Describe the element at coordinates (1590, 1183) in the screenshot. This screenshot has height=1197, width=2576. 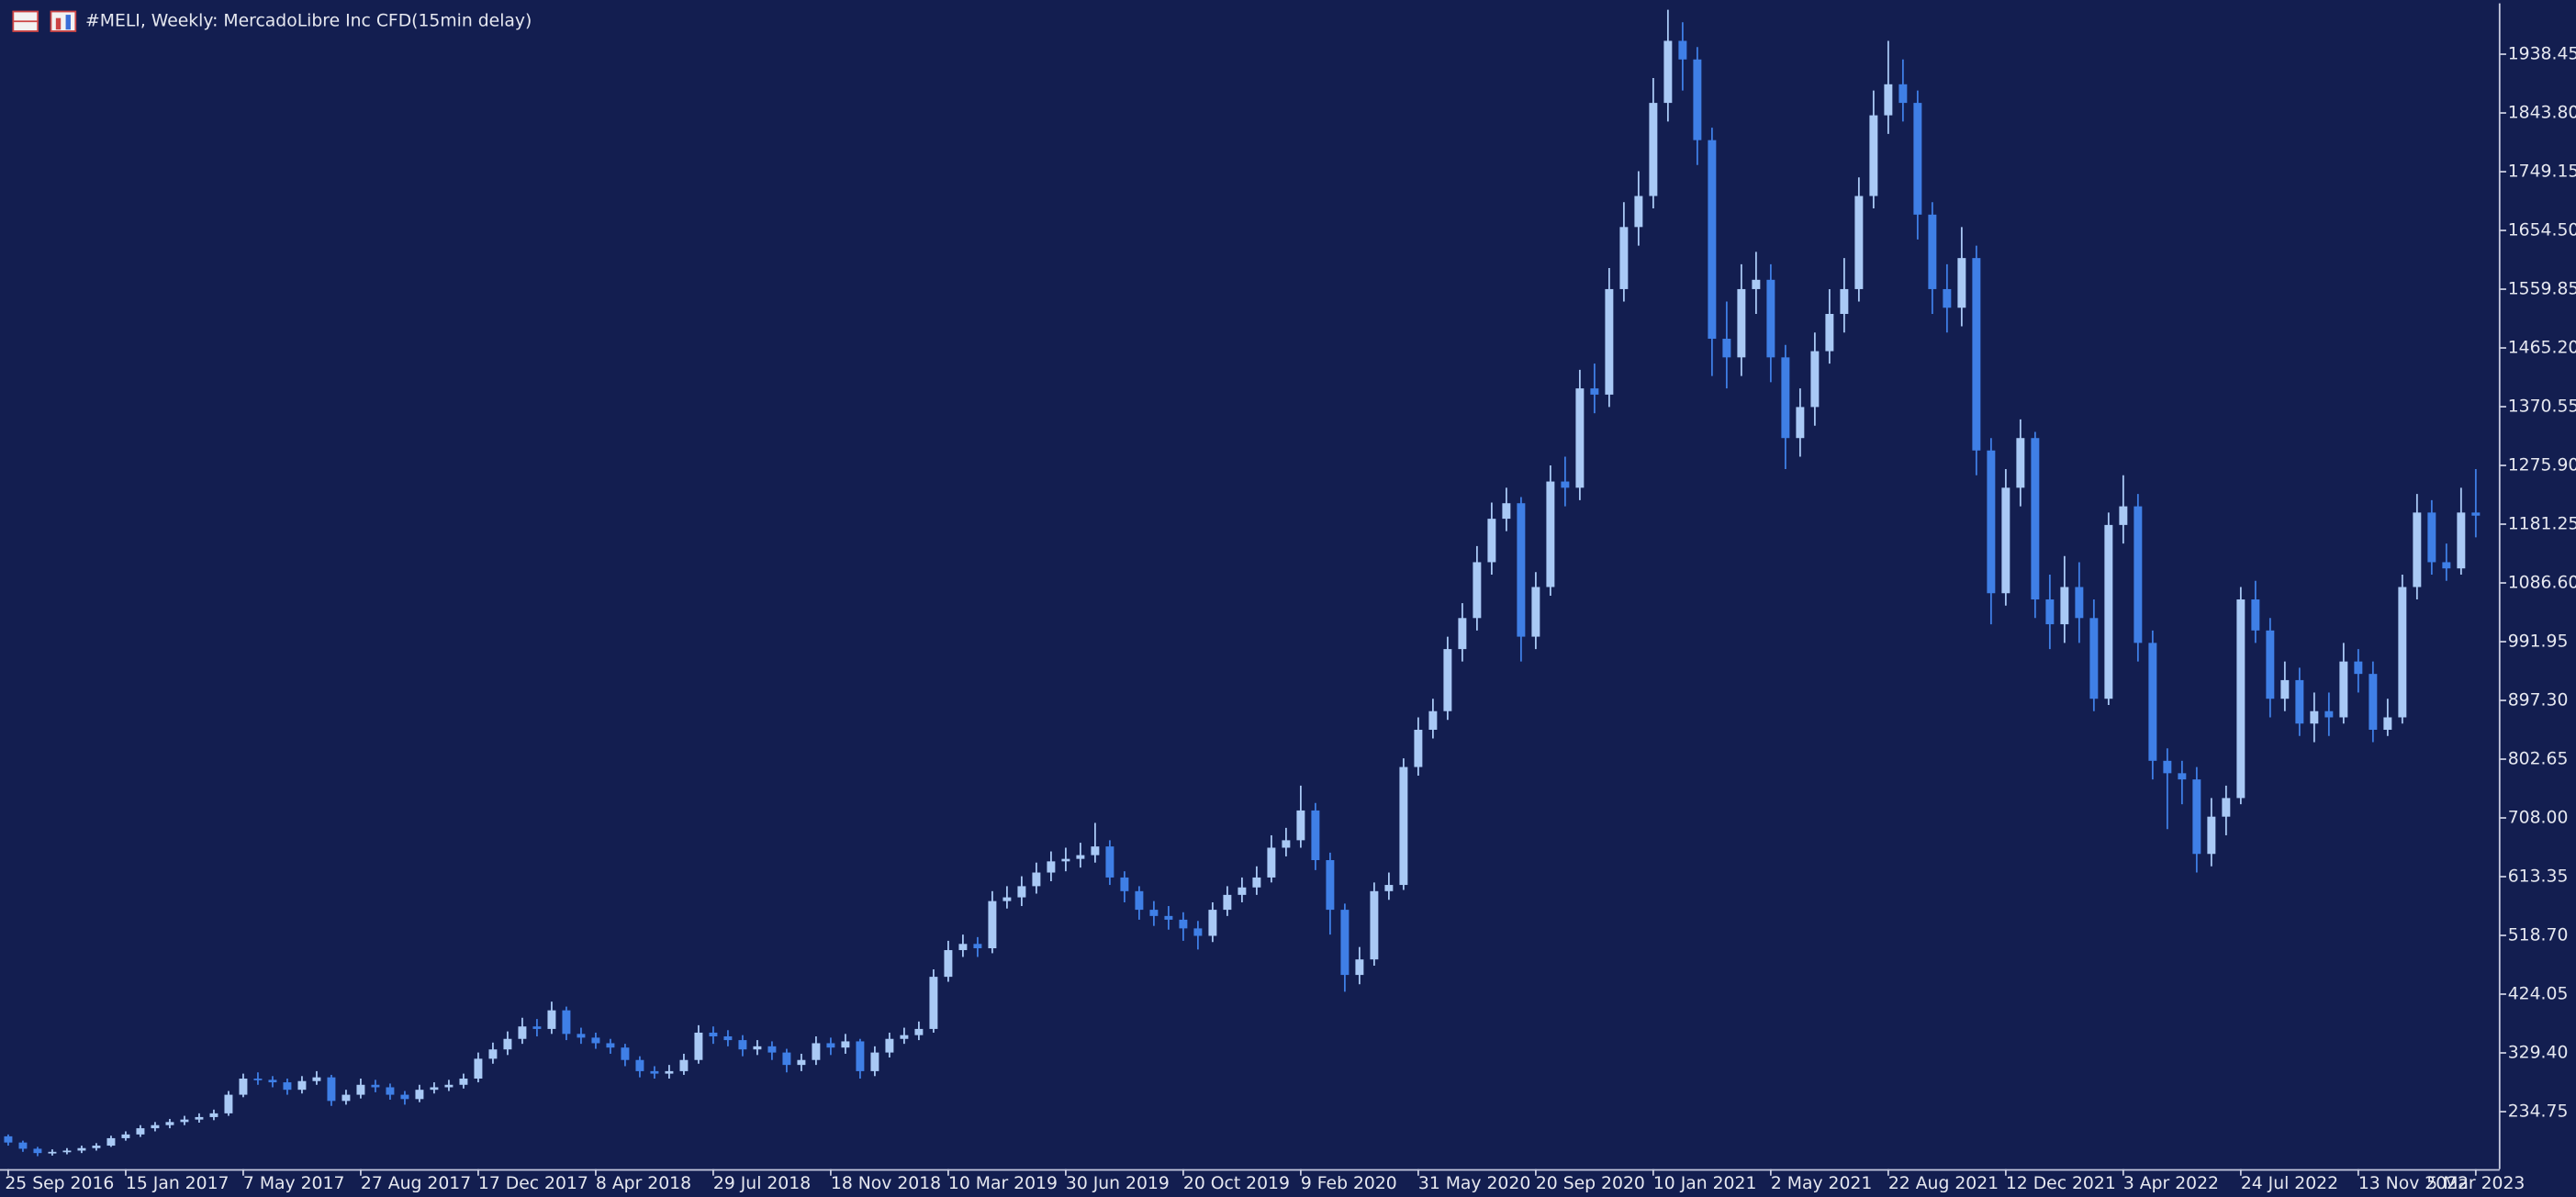
I see `x-tick-label: 20 Sep 2020` at that location.